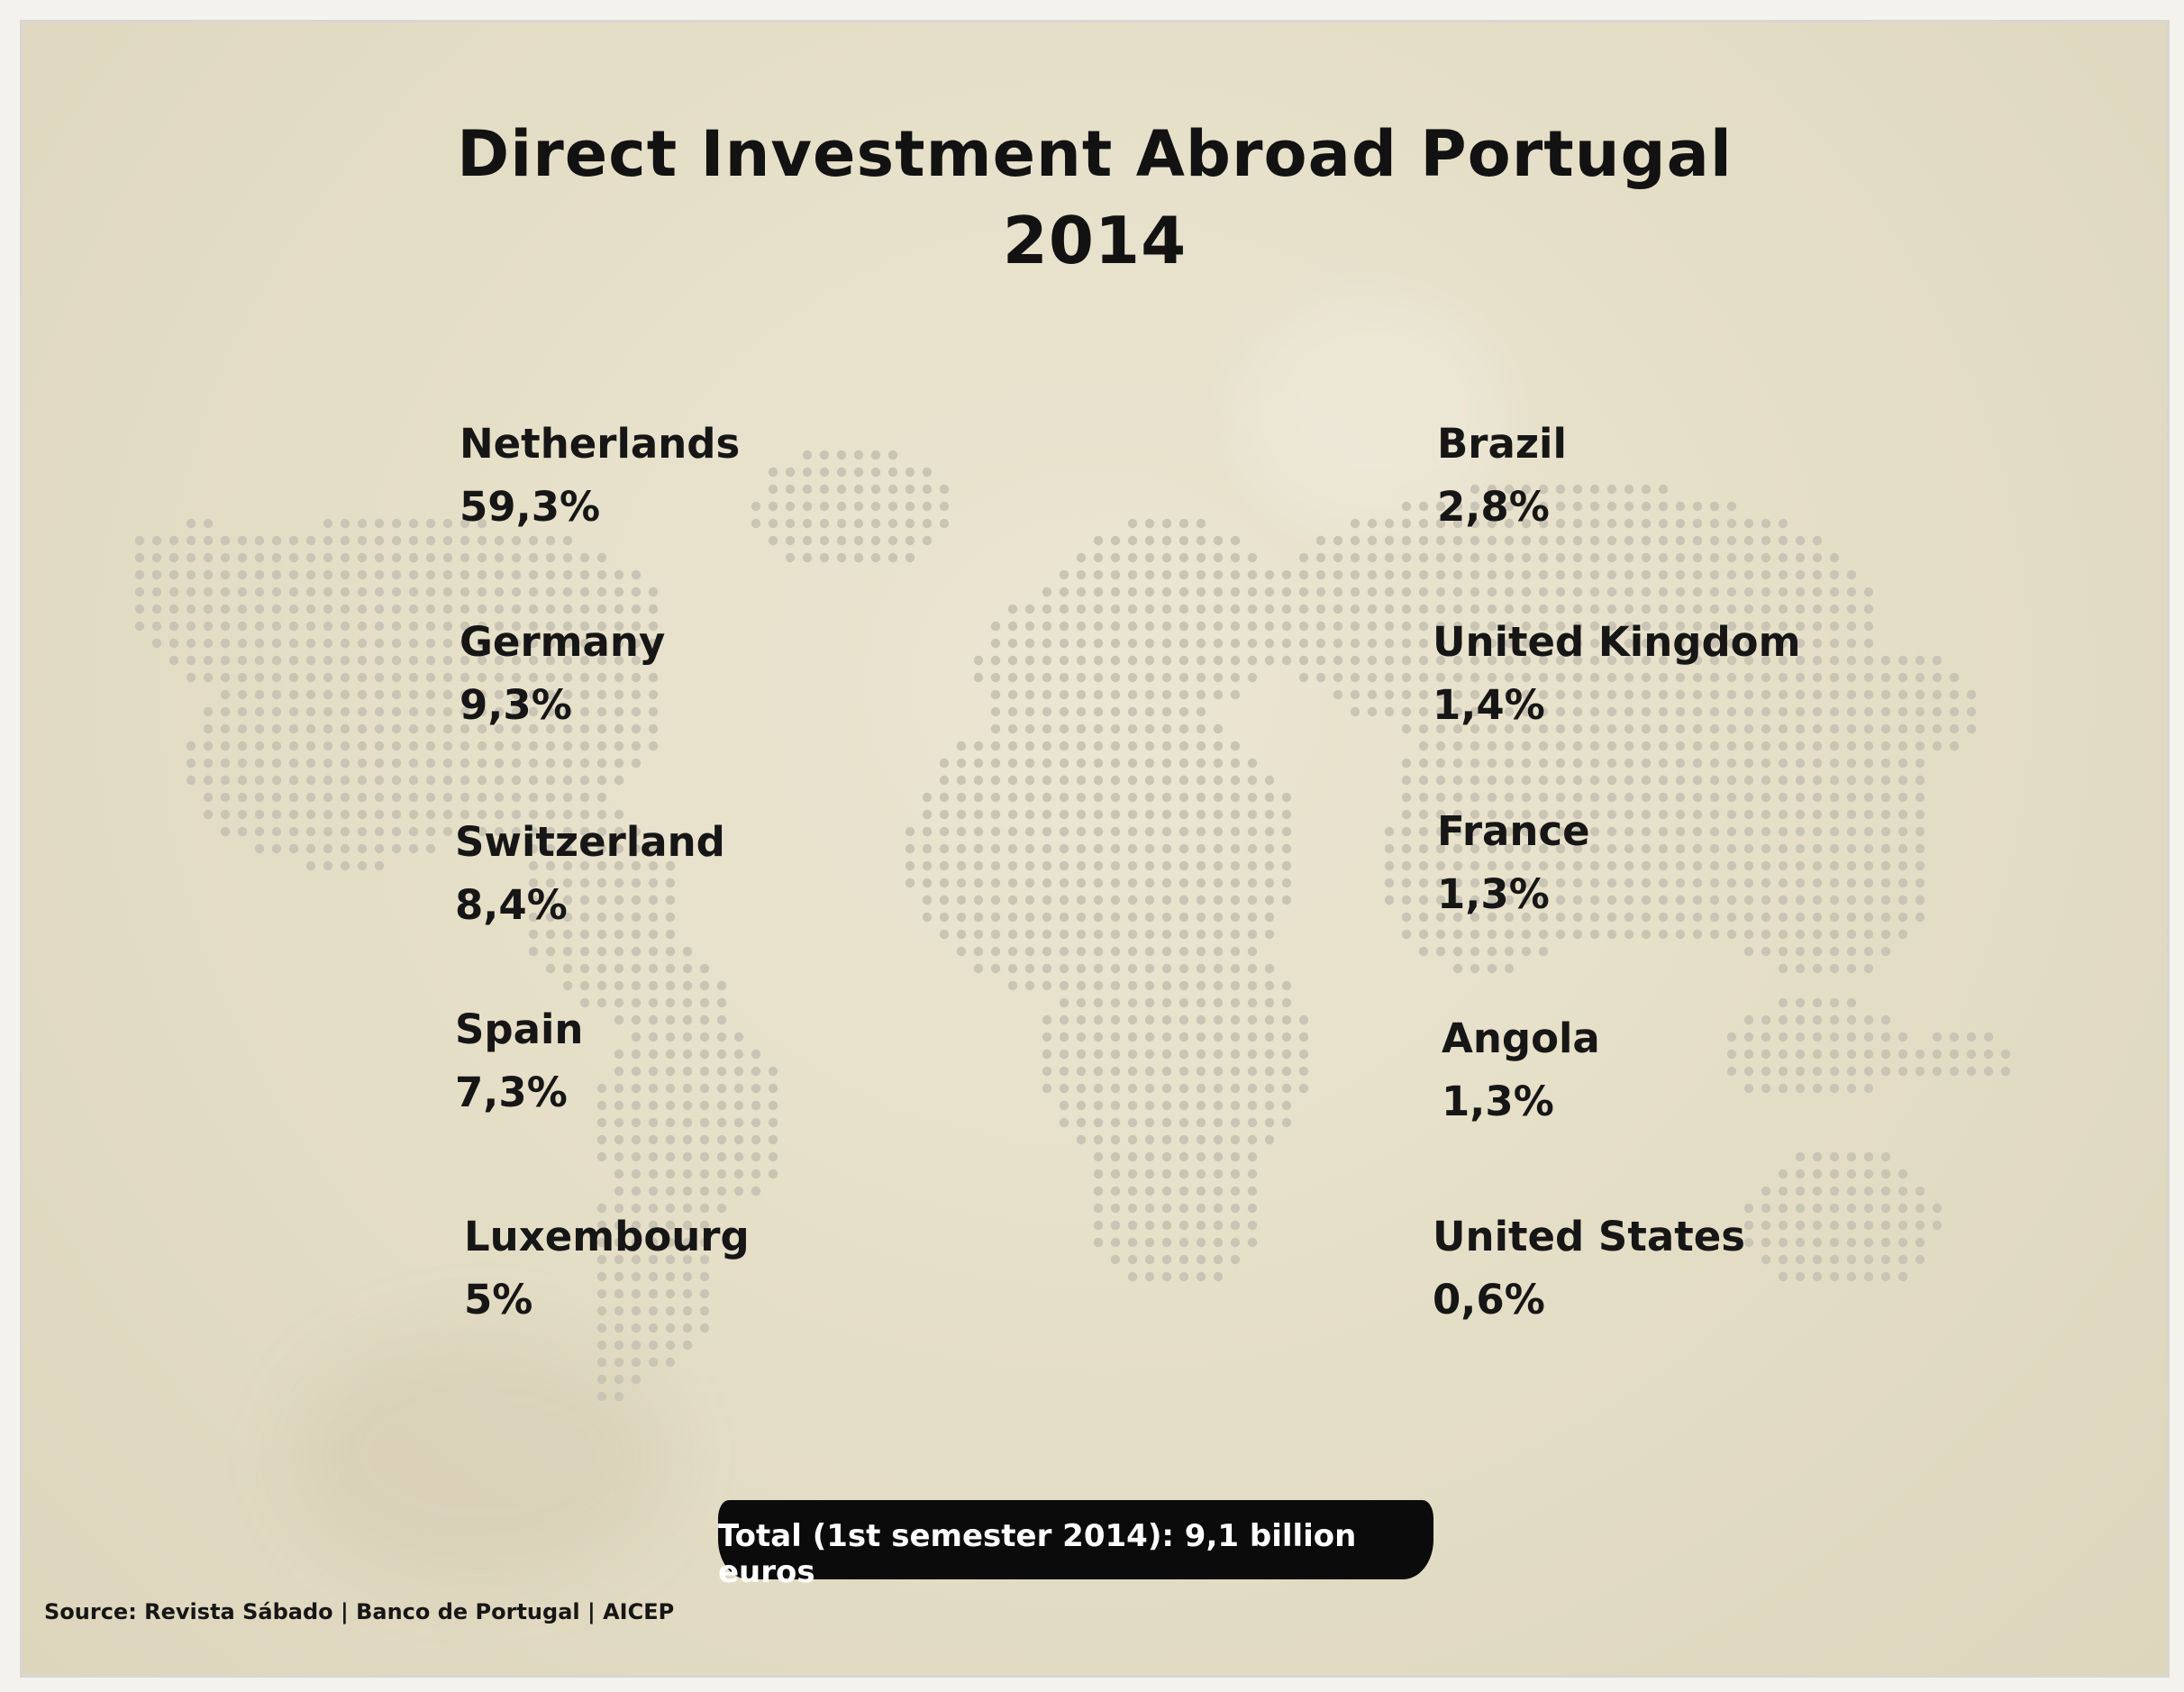  Describe the element at coordinates (516, 705) in the screenshot. I see `country-share: 9,3%` at that location.